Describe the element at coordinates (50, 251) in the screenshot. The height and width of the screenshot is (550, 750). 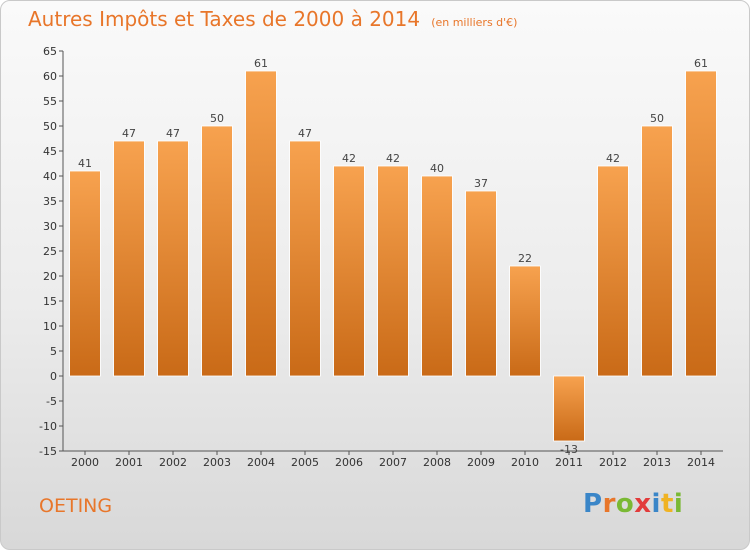
I see `y-tick-label: 25` at that location.